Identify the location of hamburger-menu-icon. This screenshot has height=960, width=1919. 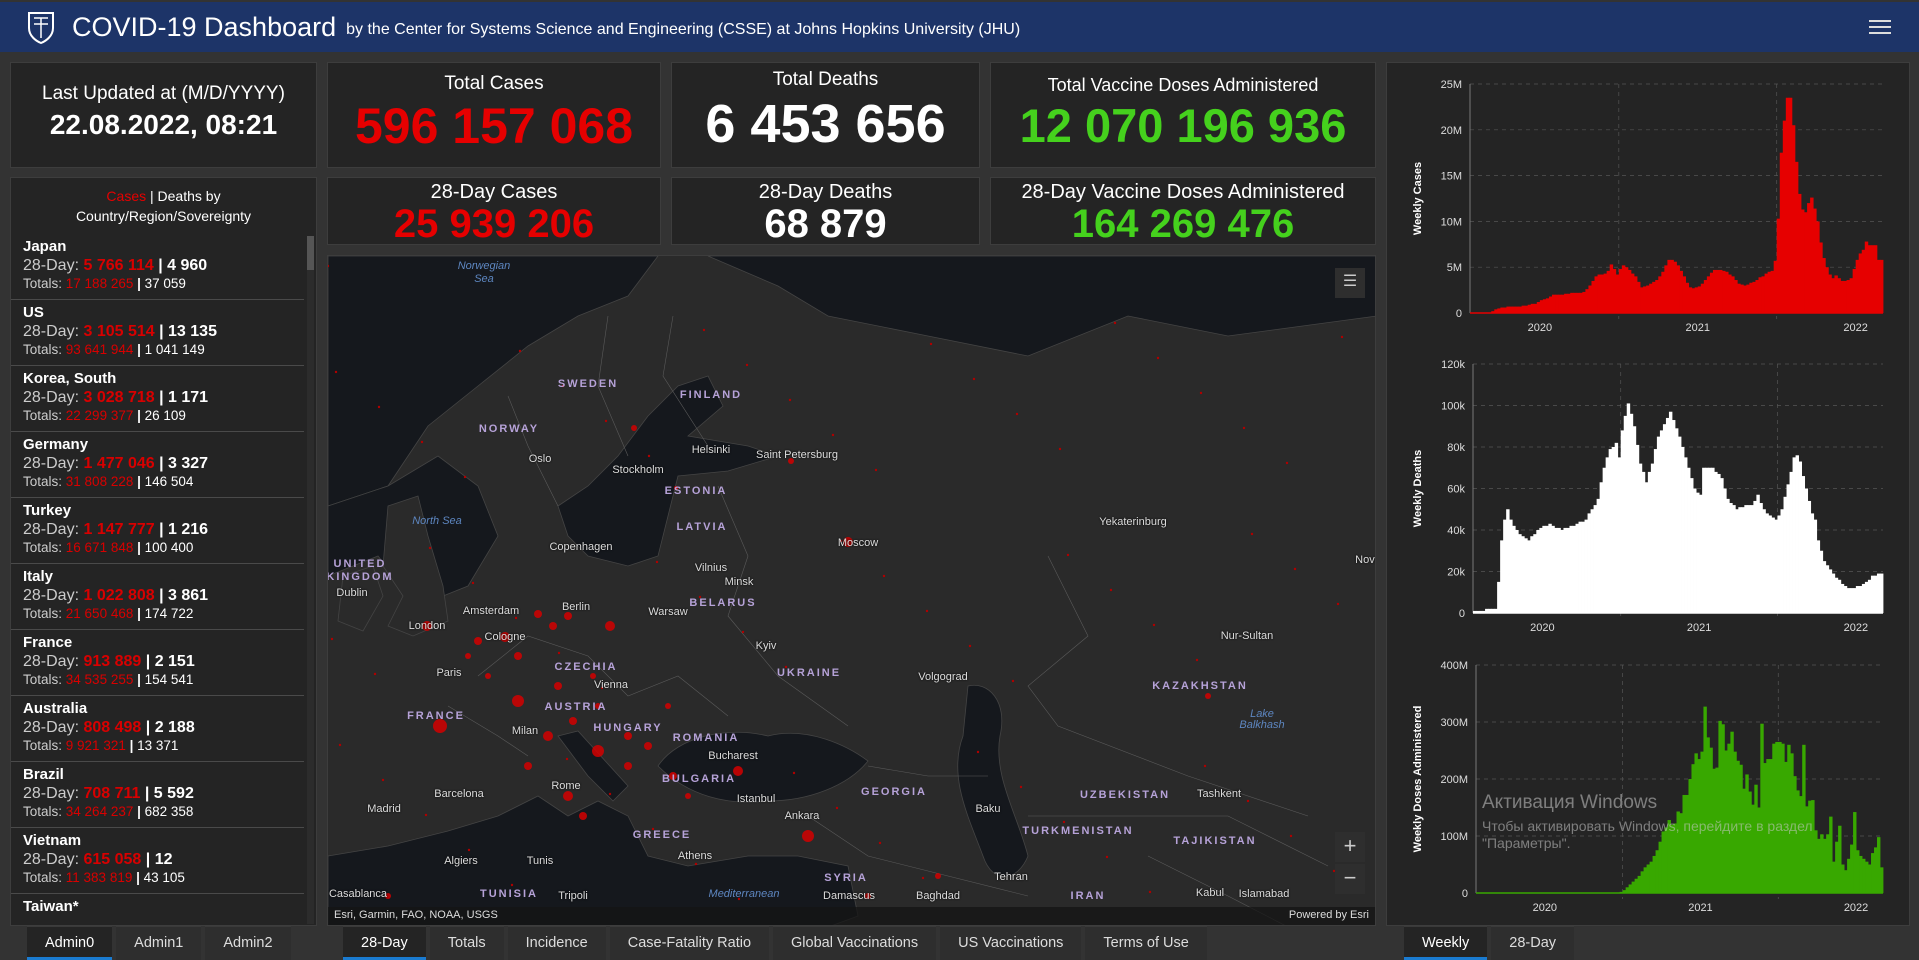
(1880, 26).